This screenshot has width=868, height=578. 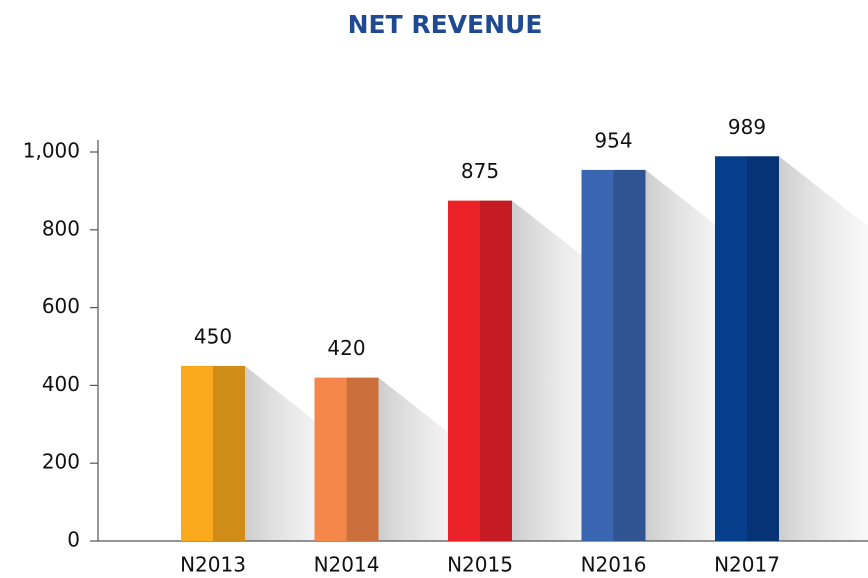 What do you see at coordinates (61, 384) in the screenshot?
I see `y-tick-label: 400` at bounding box center [61, 384].